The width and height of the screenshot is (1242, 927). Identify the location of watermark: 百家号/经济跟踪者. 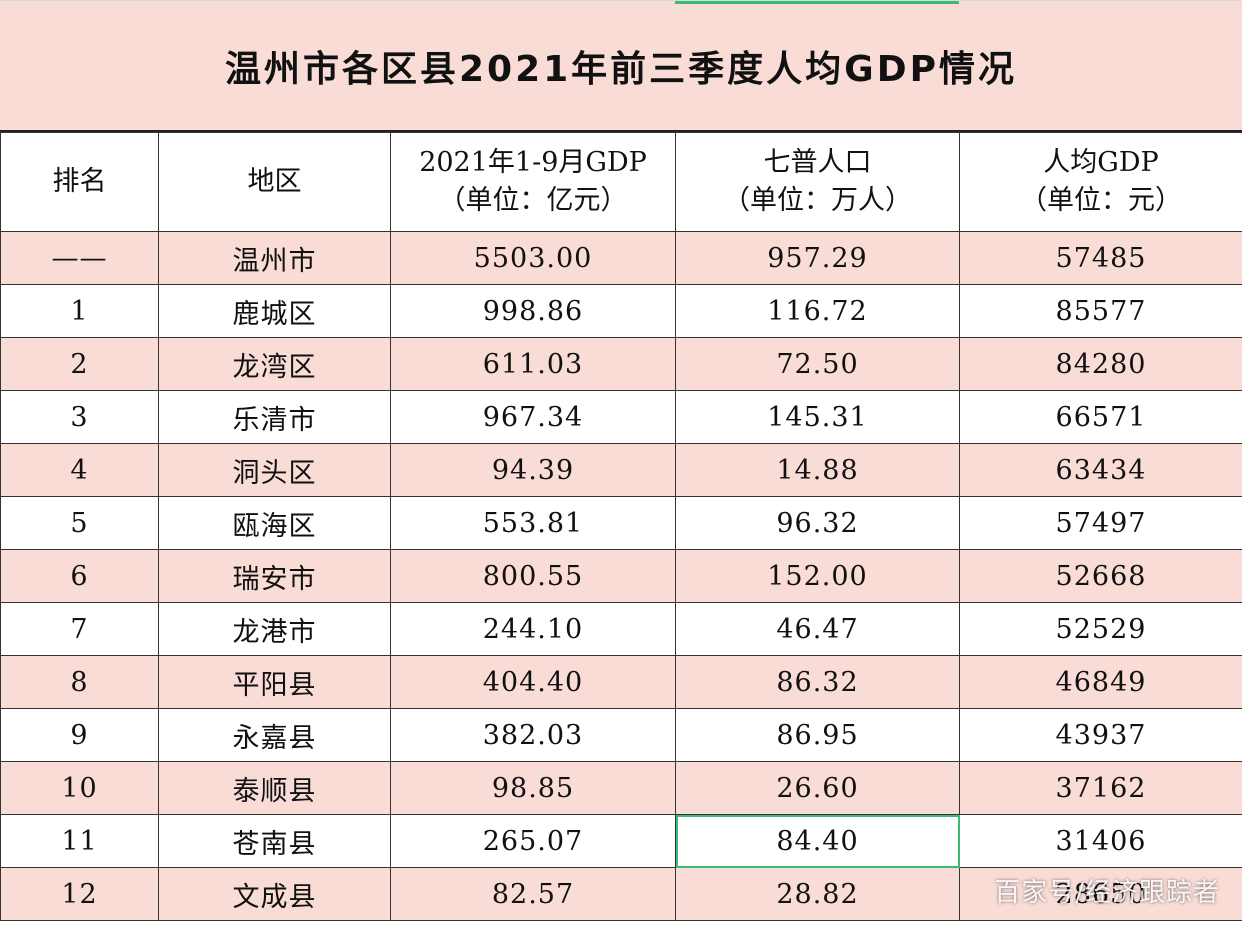
(1107, 893).